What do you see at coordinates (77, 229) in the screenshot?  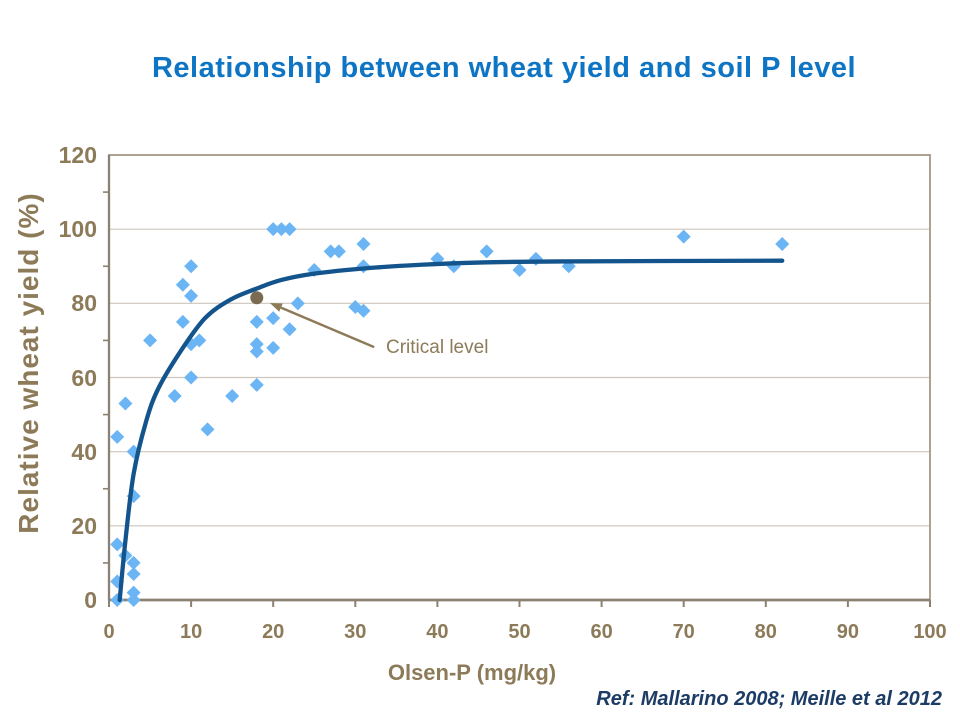 I see `y-tick-label: 100` at bounding box center [77, 229].